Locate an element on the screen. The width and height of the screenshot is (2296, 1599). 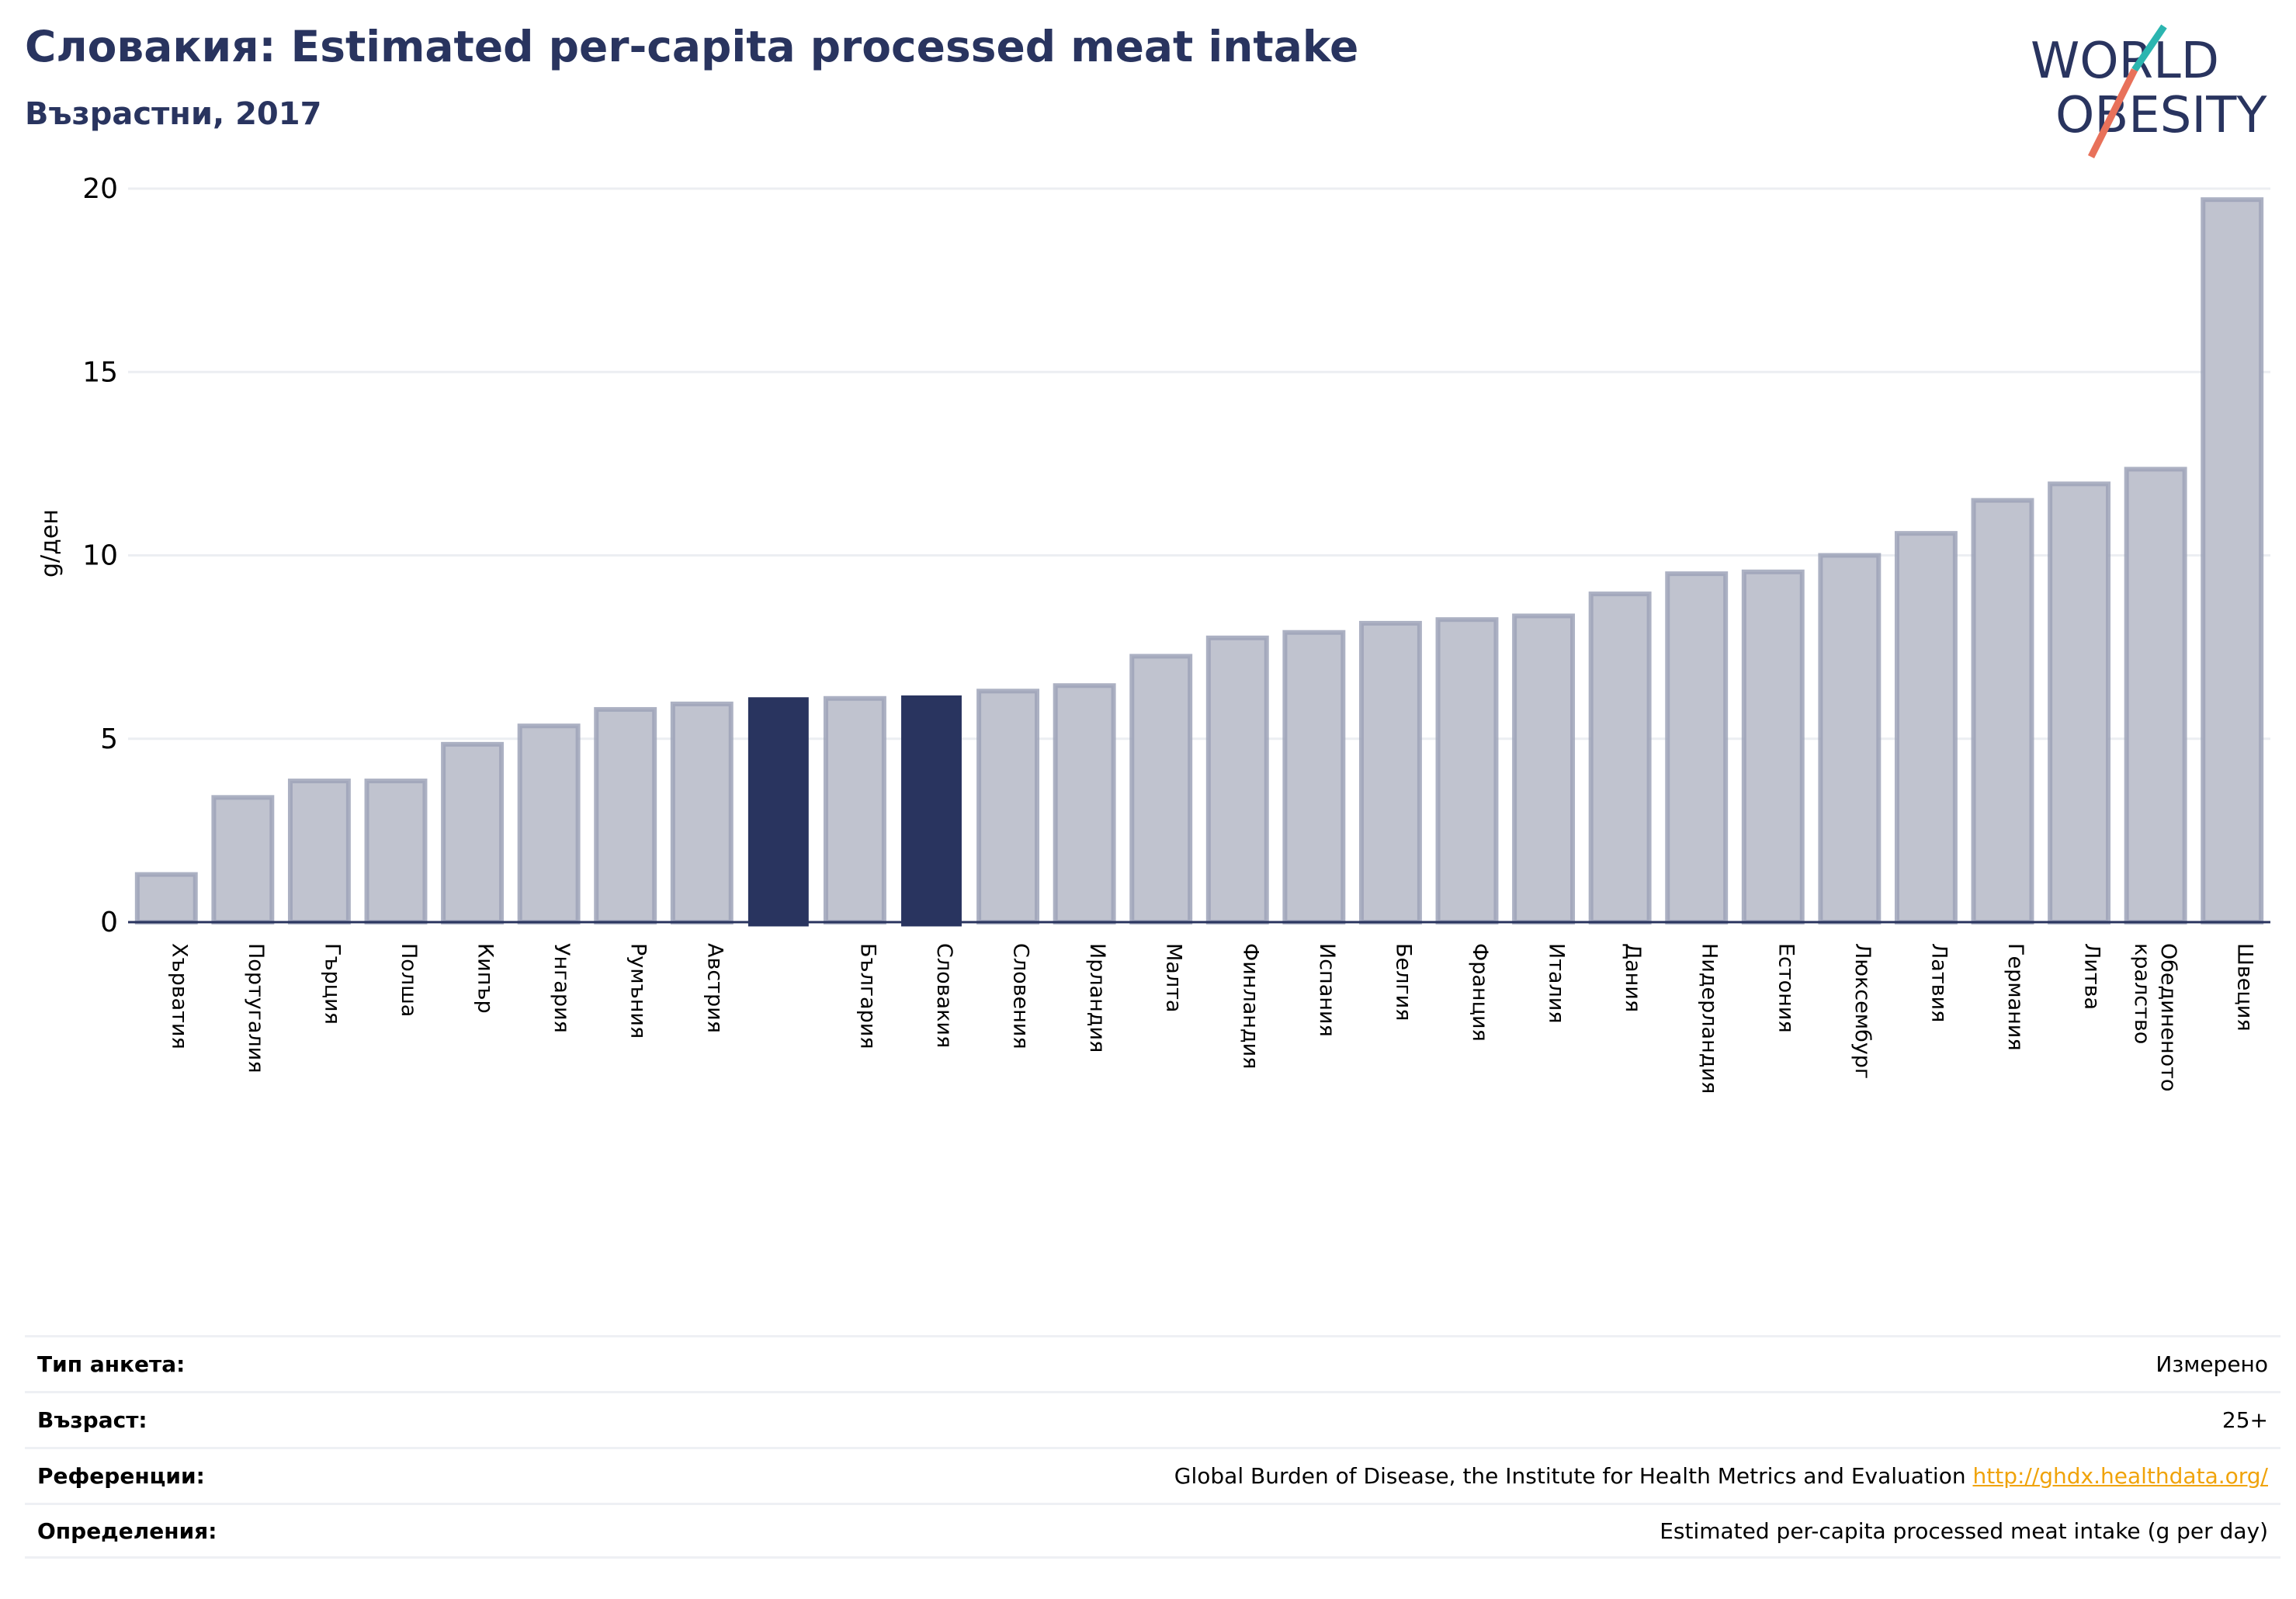
y-tick-label: 10 is located at coordinates (100, 556).